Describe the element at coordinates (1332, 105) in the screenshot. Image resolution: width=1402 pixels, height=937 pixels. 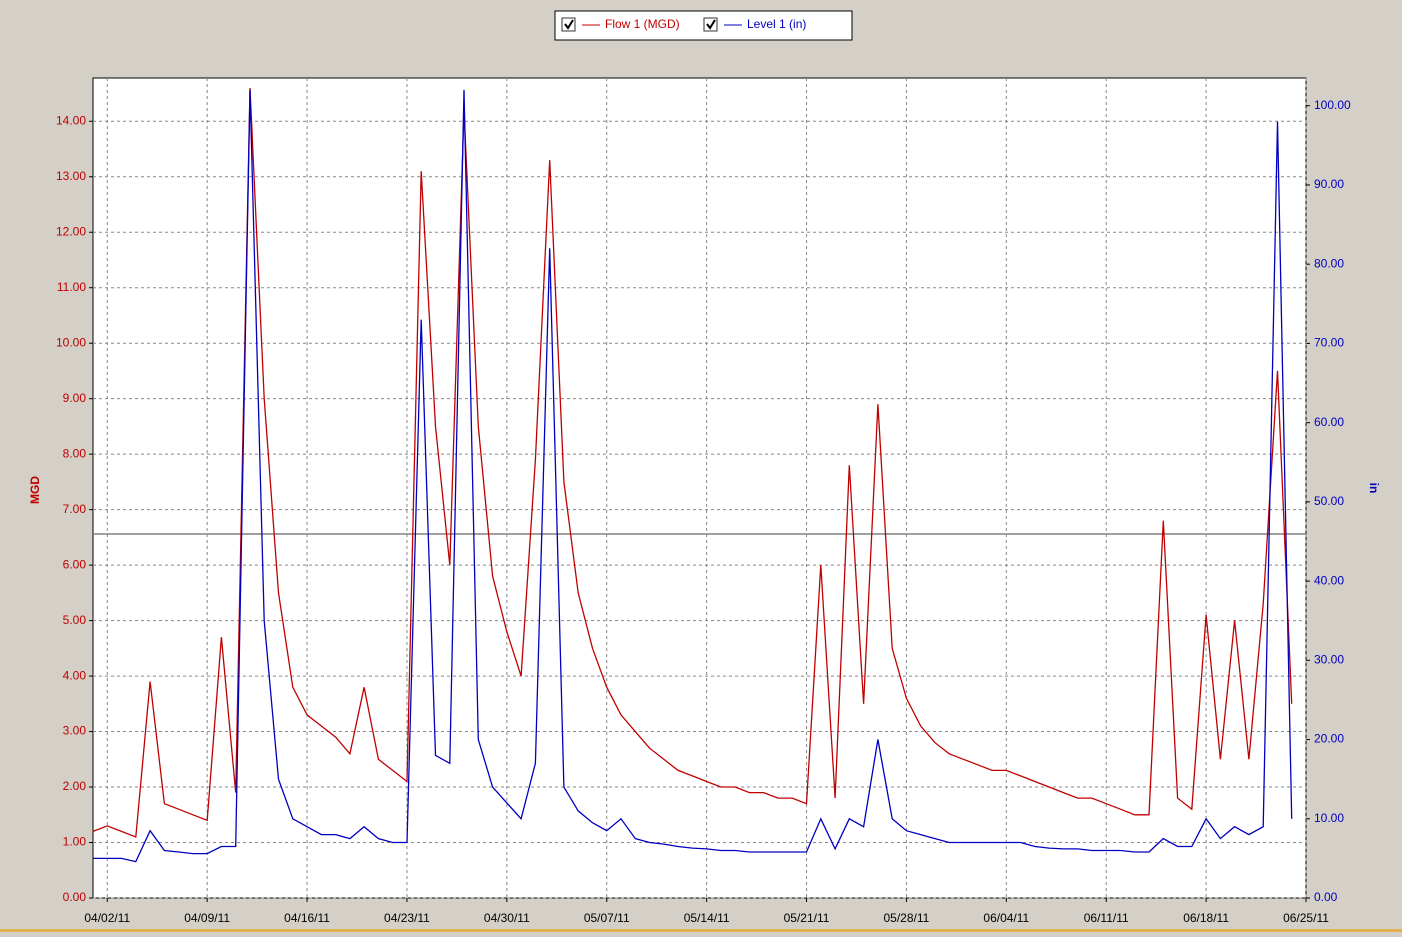
I see `y2-tick-label: 100.00` at that location.